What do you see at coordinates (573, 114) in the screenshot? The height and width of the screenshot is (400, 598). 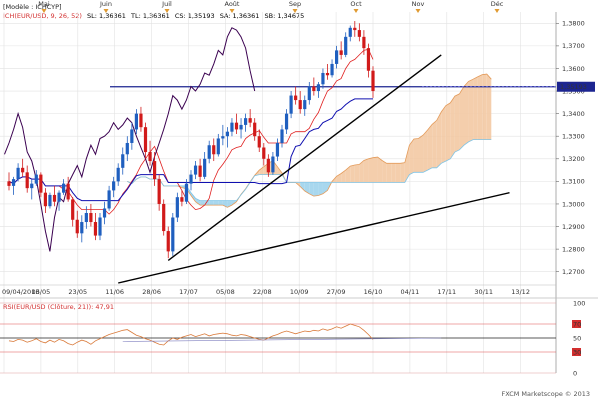 I see `price-tick-label: 1,3400` at bounding box center [573, 114].